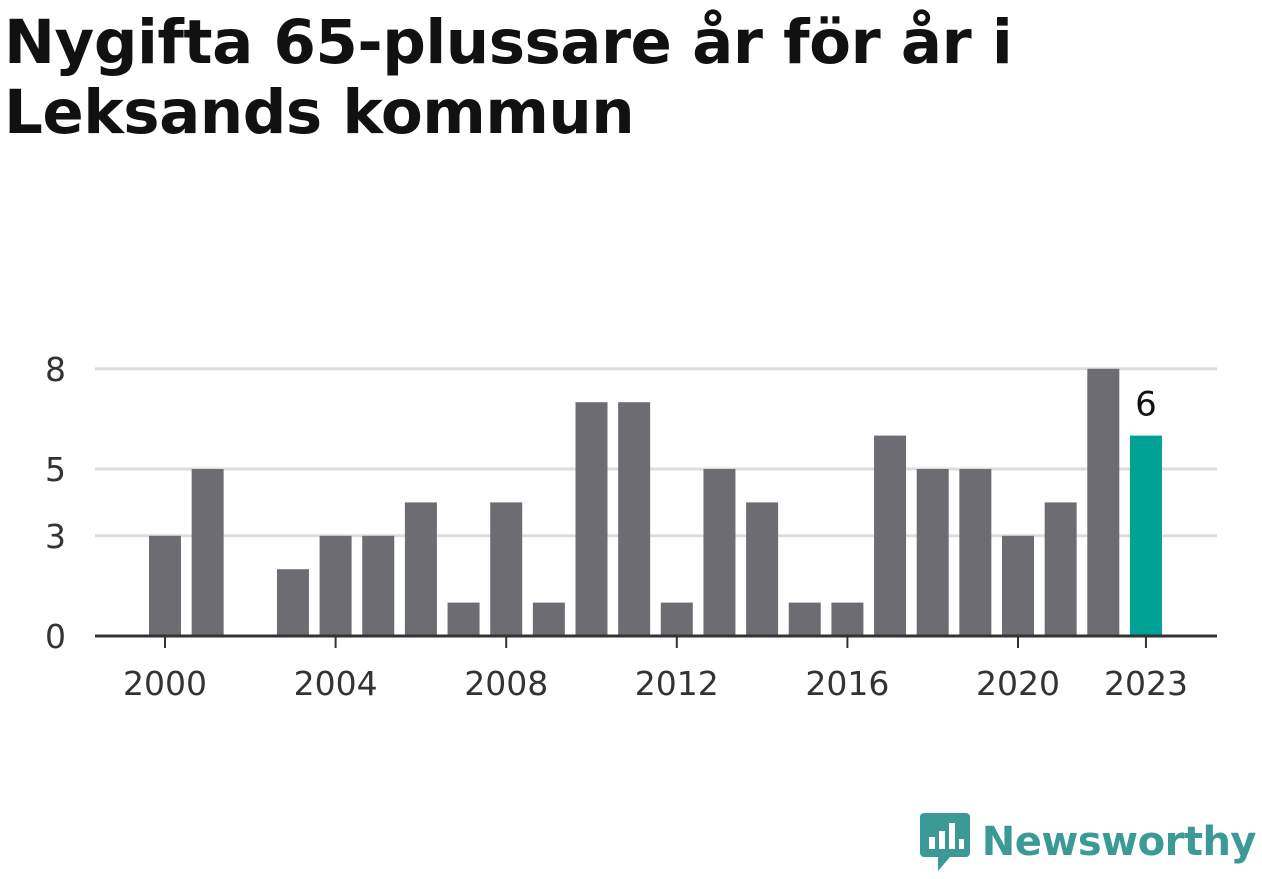  I want to click on x-tick-label: 2004, so click(336, 683).